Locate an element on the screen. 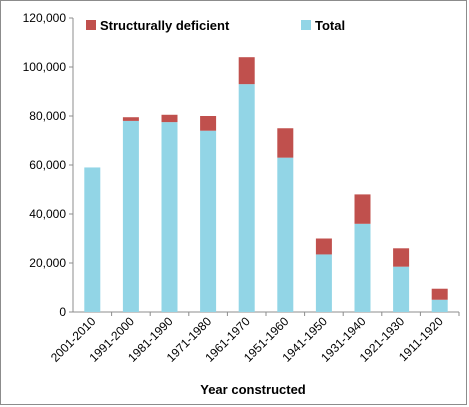  bar-total-1931-1940 is located at coordinates (362, 267).